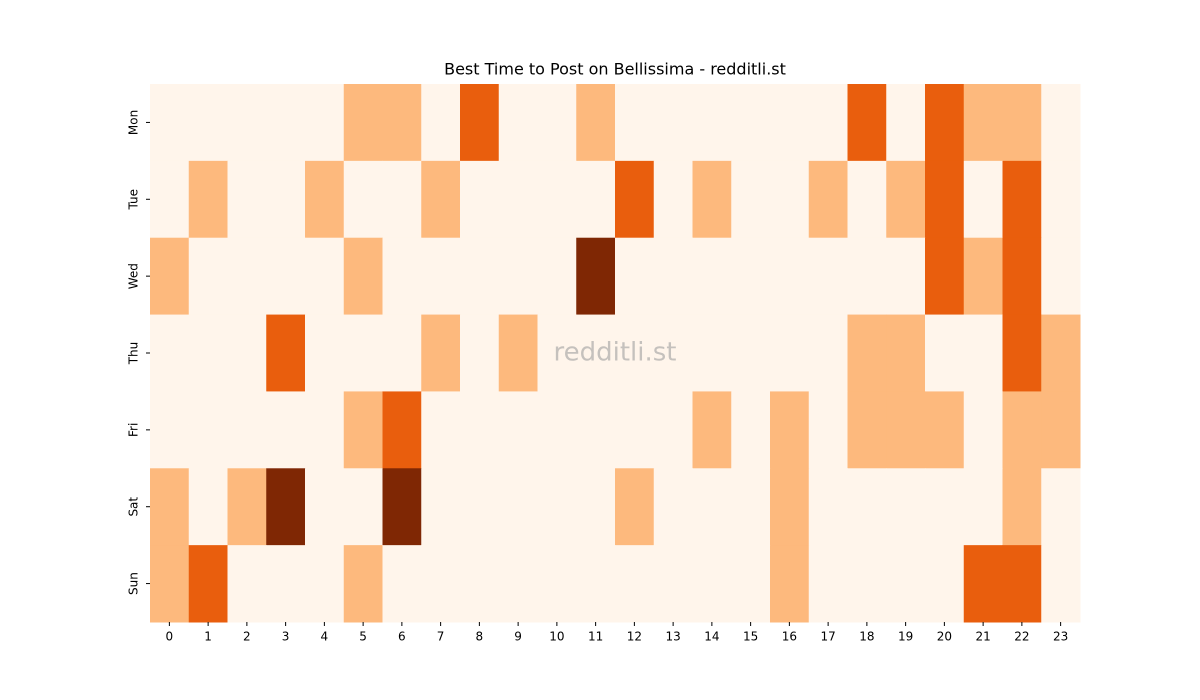 This screenshot has width=1200, height=700. I want to click on x-tick-label: 13, so click(672, 637).